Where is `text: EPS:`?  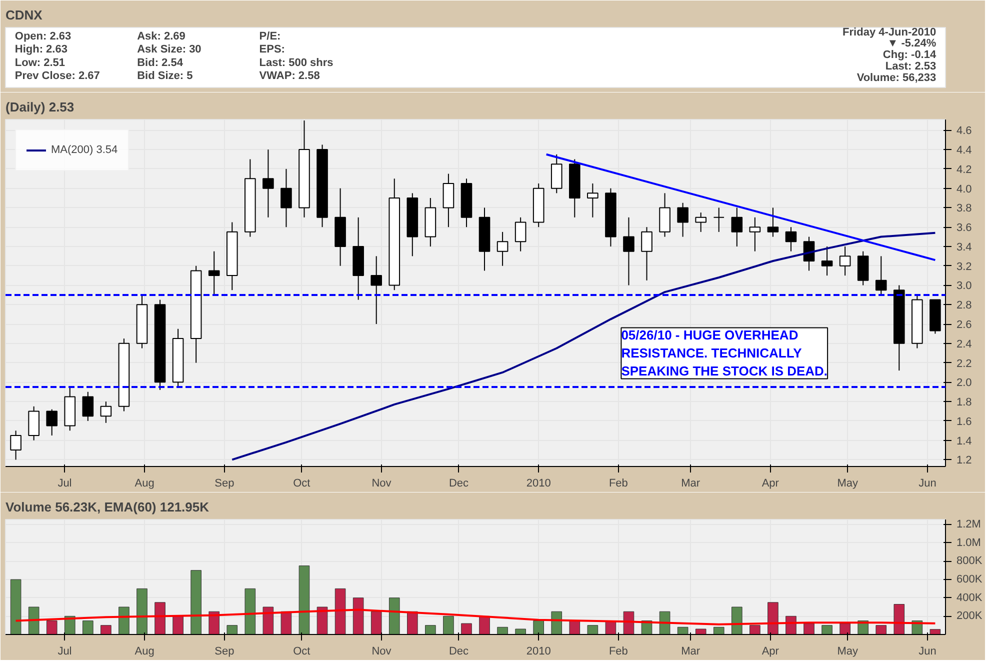
text: EPS: is located at coordinates (272, 50).